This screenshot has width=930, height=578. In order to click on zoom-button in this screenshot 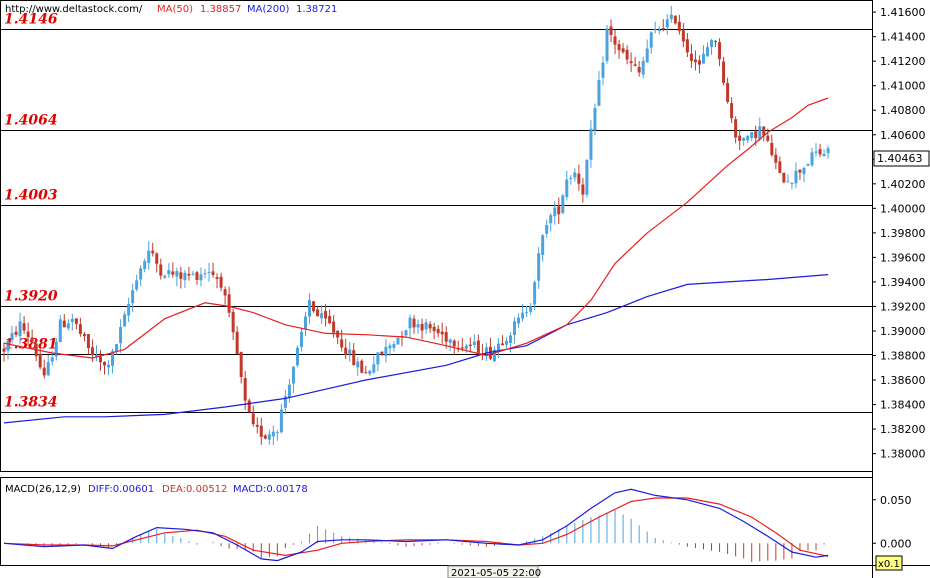, I will do `click(889, 563)`.